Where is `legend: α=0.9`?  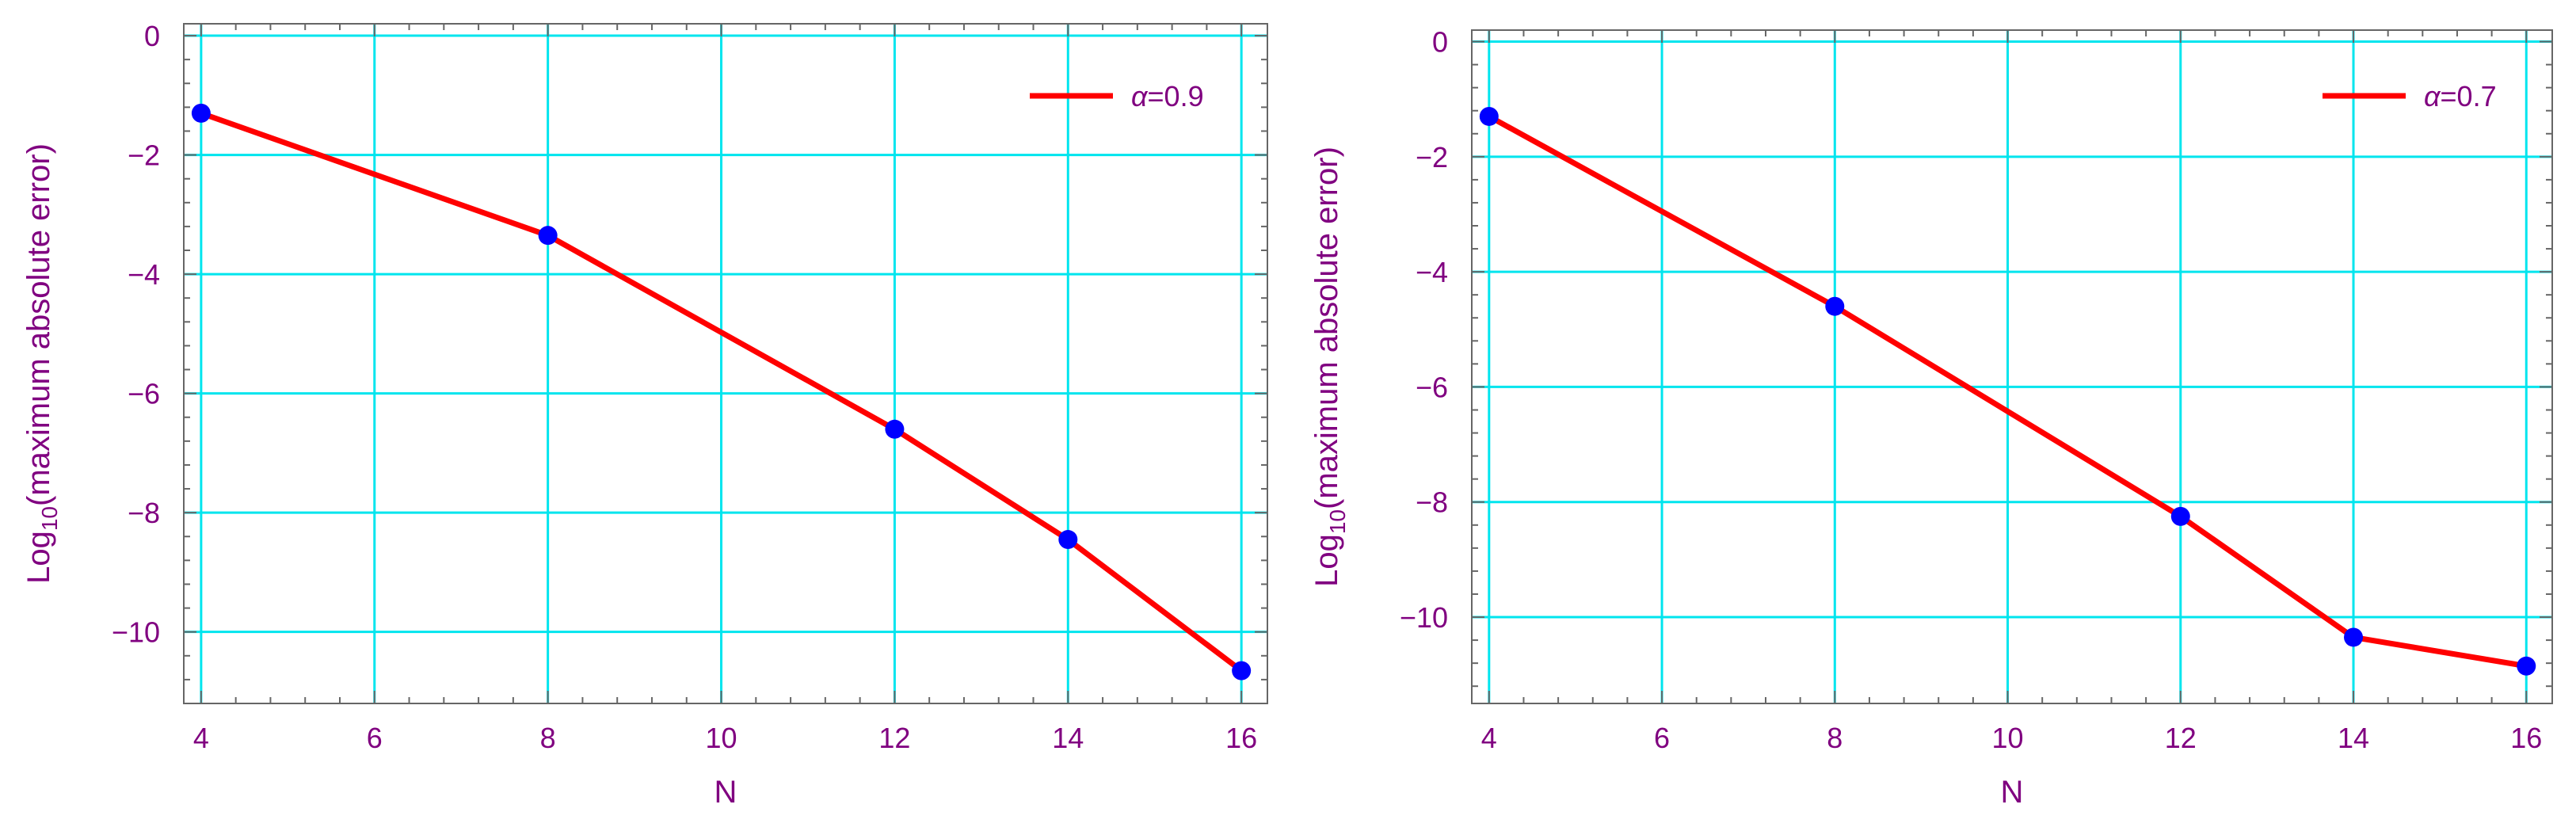 legend: α=0.9 is located at coordinates (1117, 96).